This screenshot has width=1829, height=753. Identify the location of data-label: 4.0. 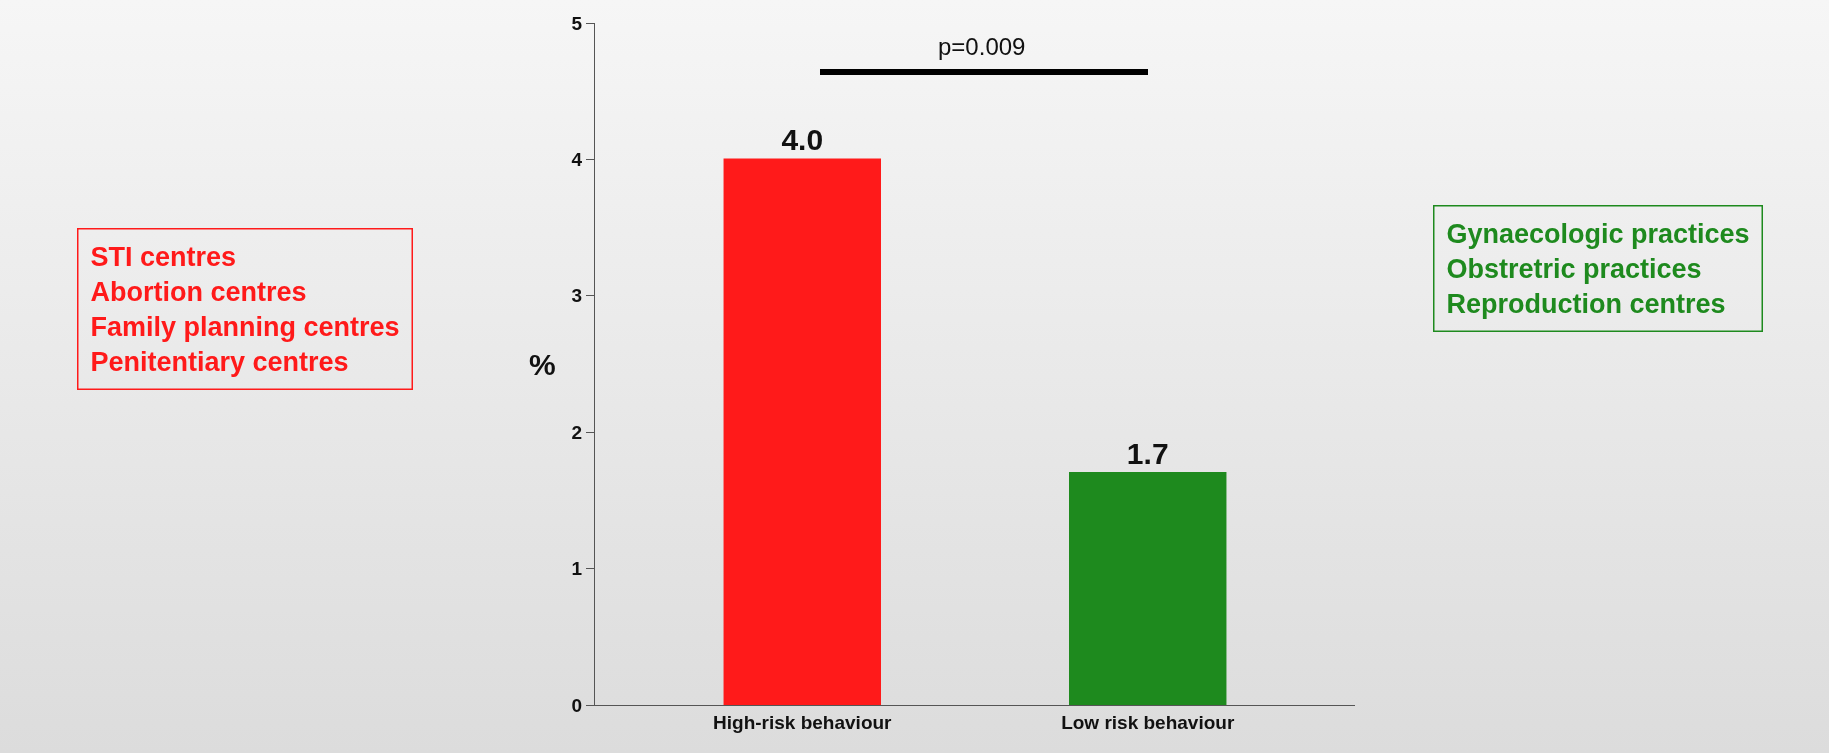
(802, 140).